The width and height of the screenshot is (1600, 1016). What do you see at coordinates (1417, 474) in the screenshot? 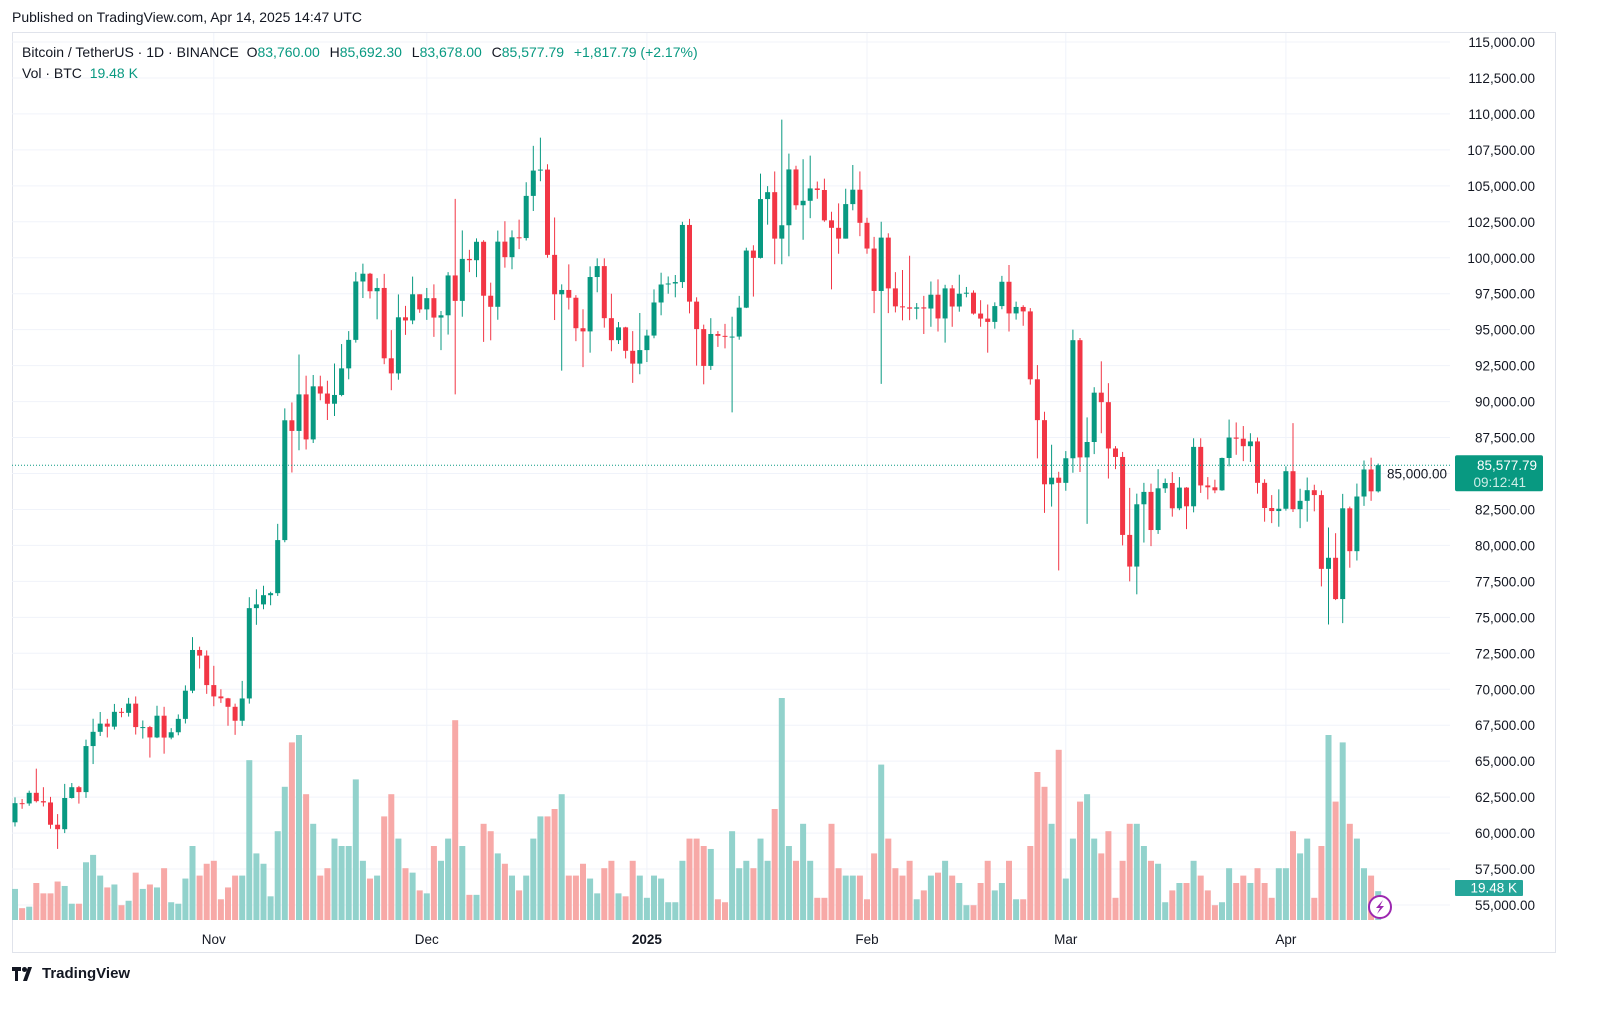
I see `price-tick-label: 85,000.00` at bounding box center [1417, 474].